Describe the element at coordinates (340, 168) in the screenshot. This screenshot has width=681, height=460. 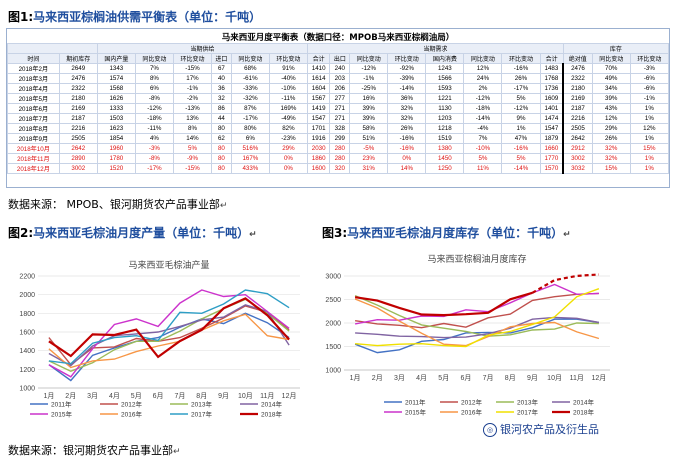
I see `table-cell: 320` at that location.